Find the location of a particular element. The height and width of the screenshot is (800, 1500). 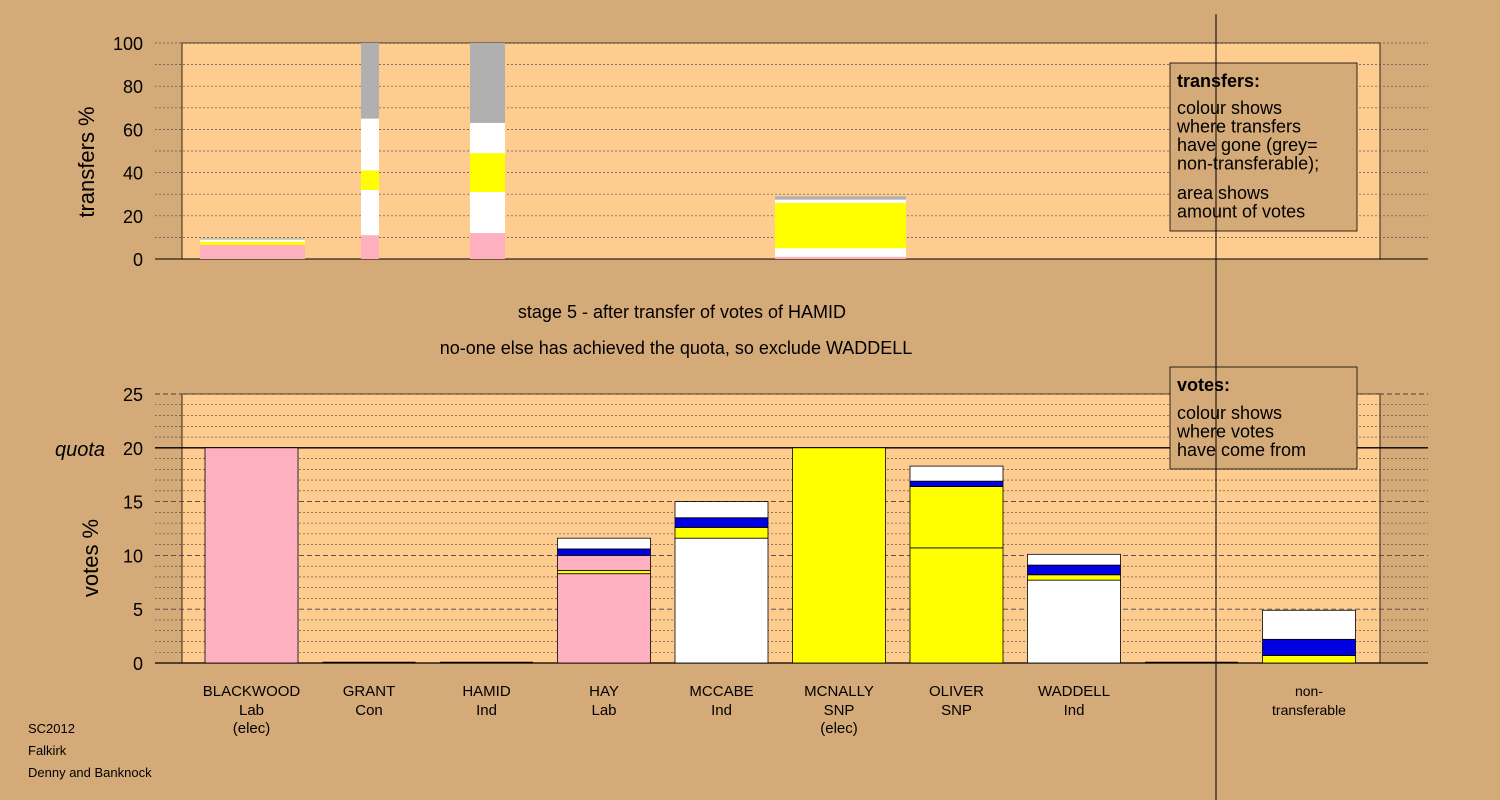

candidate-name: non- is located at coordinates (1309, 691).